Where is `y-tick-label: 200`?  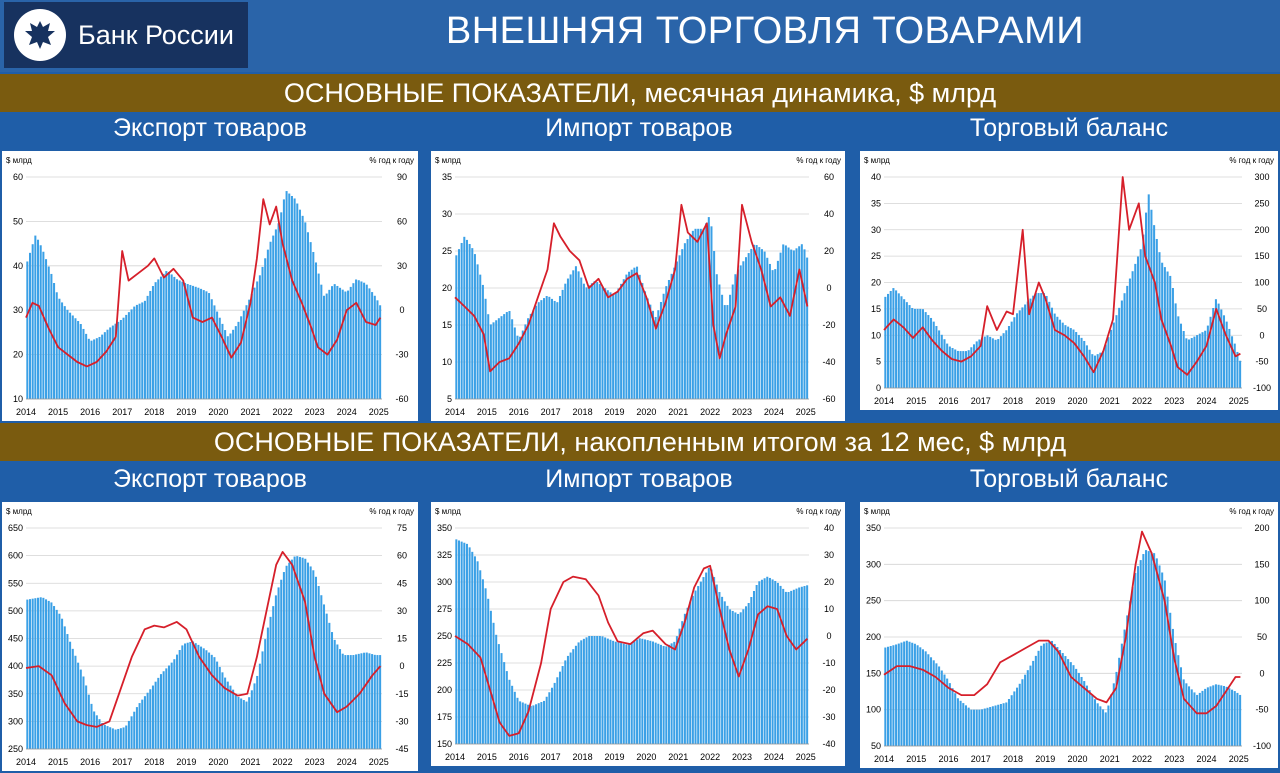
y-tick-label: 200 is located at coordinates (444, 690).